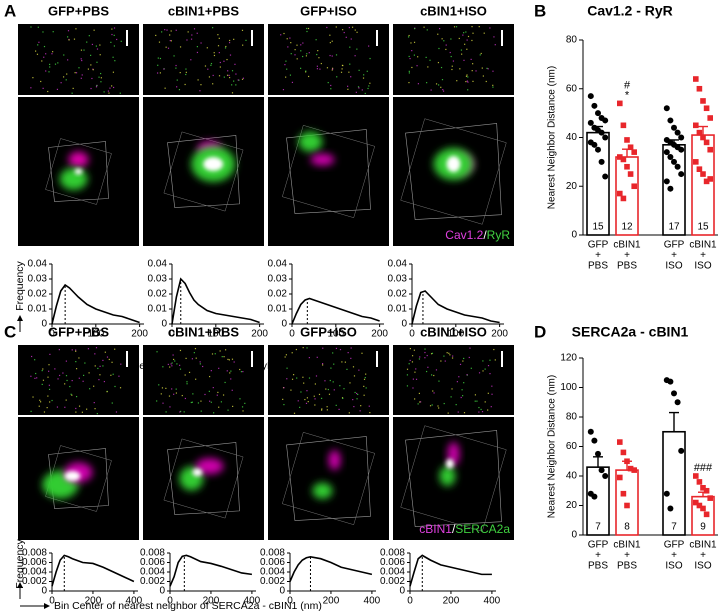  I want to click on legend-part: Cav1.2, so click(464, 235).